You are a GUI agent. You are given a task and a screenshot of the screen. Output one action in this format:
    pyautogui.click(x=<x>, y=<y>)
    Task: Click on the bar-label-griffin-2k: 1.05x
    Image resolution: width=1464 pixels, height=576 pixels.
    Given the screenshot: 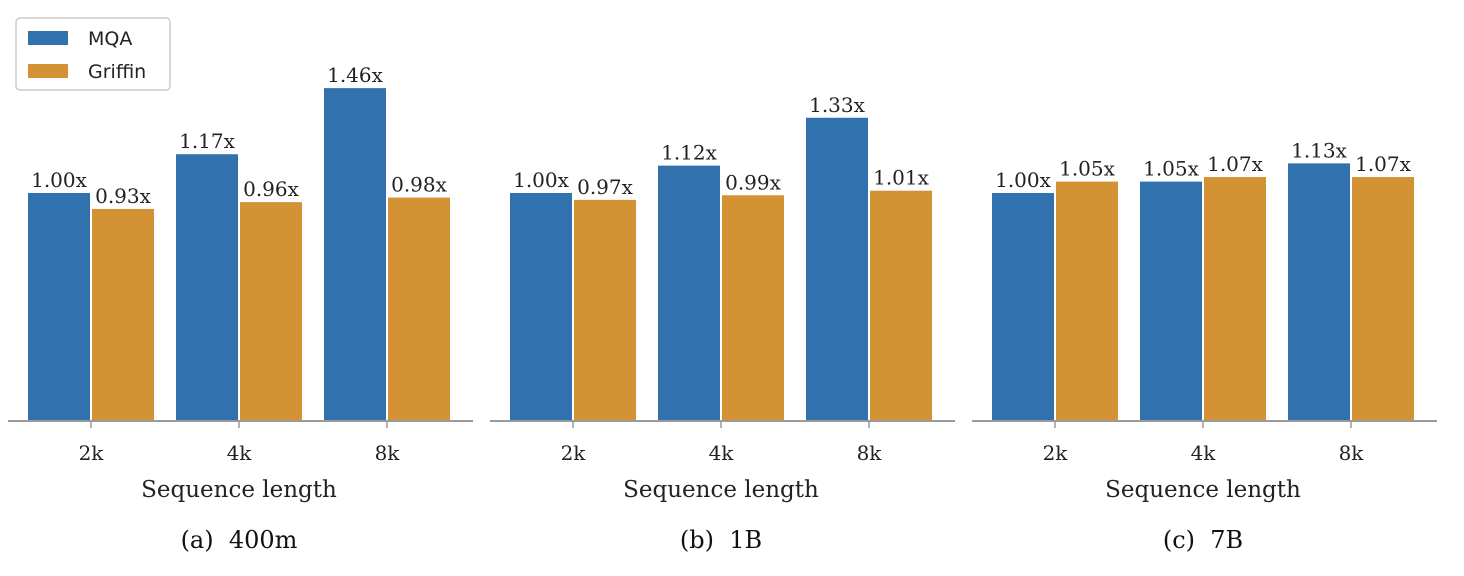 What is the action you would take?
    pyautogui.click(x=1087, y=169)
    